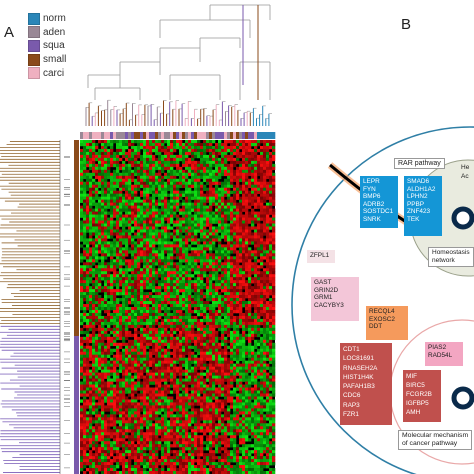  Describe the element at coordinates (54, 73) in the screenshot. I see `legend-label: carci` at that location.